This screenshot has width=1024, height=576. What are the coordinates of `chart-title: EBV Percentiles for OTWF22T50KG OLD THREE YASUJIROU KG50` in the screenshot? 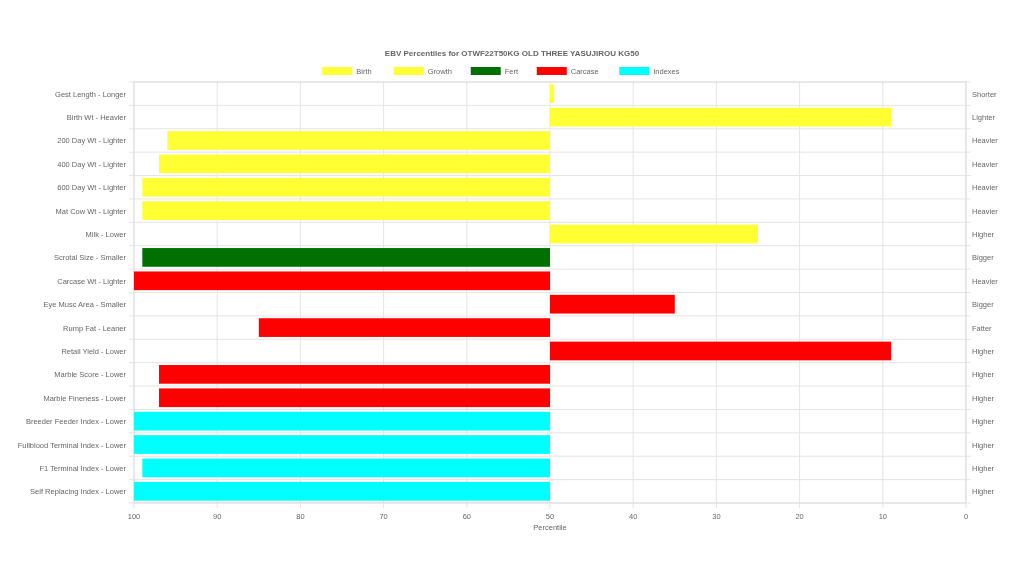 It's located at (512, 53).